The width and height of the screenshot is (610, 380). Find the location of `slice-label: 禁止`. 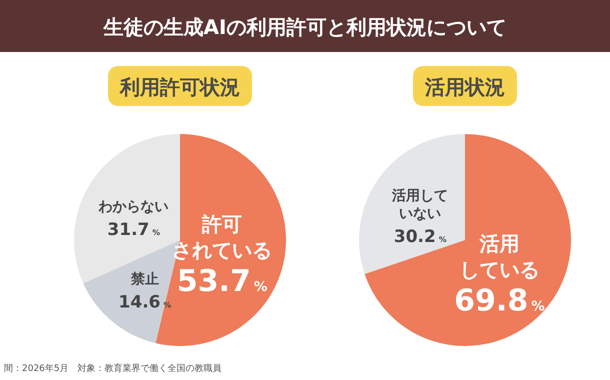

slice-label: 禁止 is located at coordinates (144, 280).